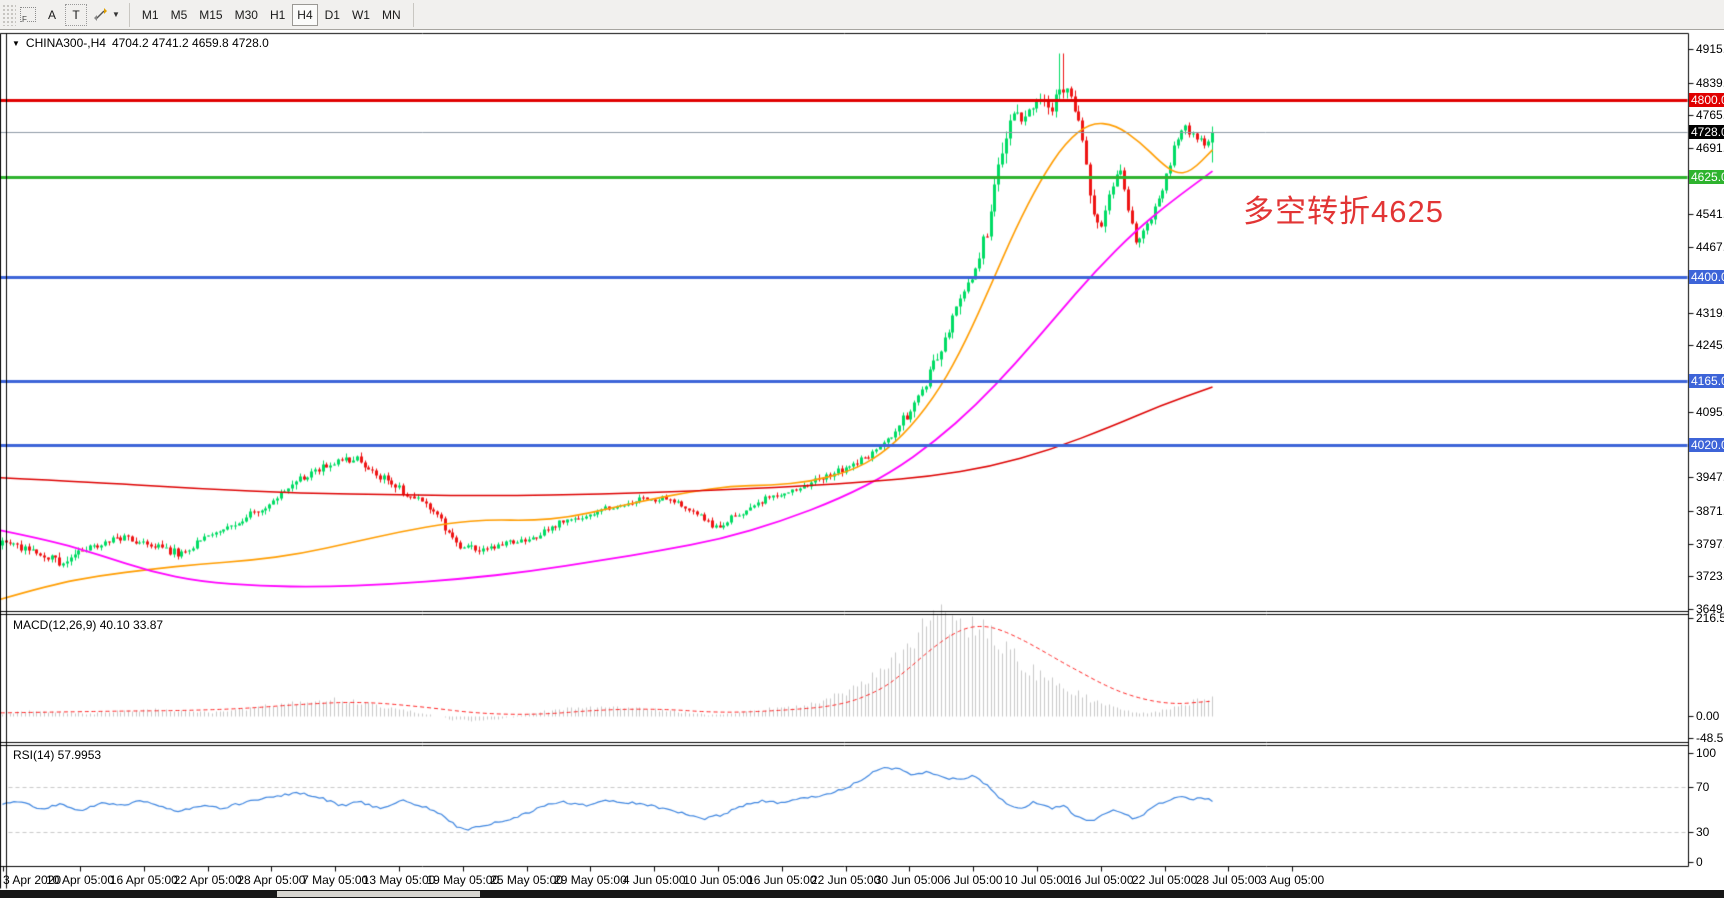  What do you see at coordinates (1710, 83) in the screenshot?
I see `price-tick-4839.0: 4839.0` at bounding box center [1710, 83].